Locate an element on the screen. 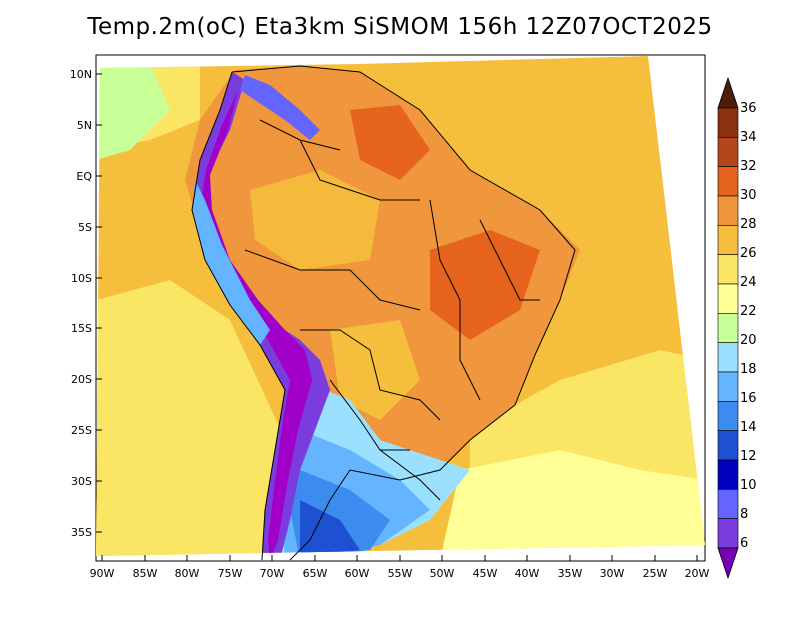  lat-tick: 5S is located at coordinates (90, 227).